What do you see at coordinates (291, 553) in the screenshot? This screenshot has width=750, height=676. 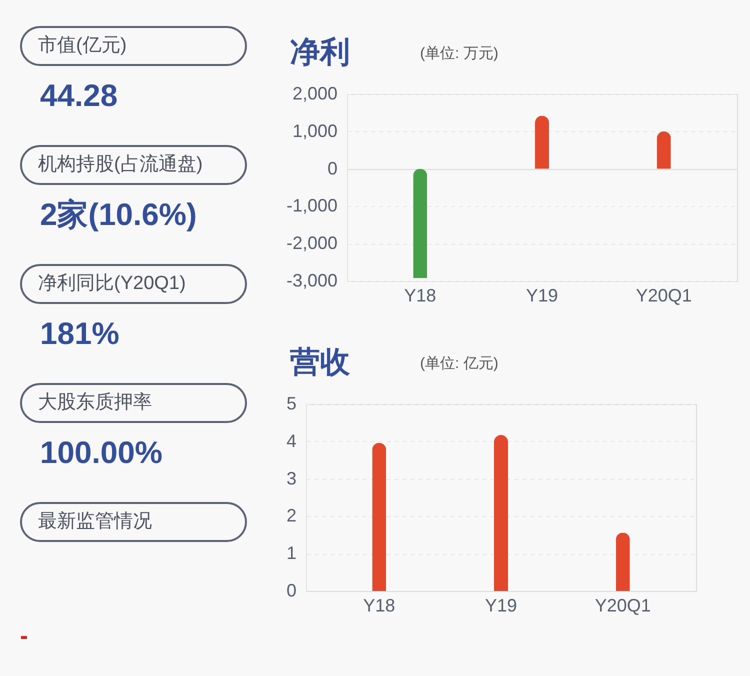 I see `y-tick-label: 1` at bounding box center [291, 553].